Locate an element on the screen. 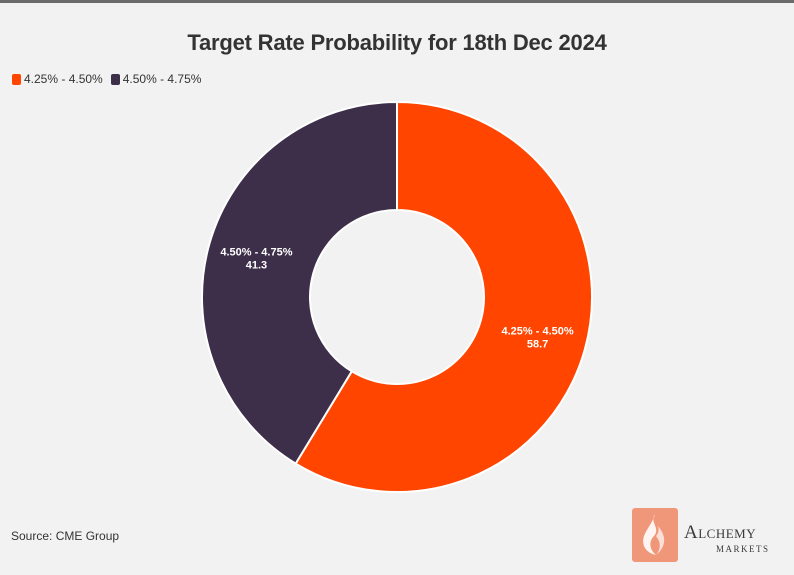 Image resolution: width=794 pixels, height=575 pixels. legend-item-0: 4.25% - 4.50% is located at coordinates (57, 79).